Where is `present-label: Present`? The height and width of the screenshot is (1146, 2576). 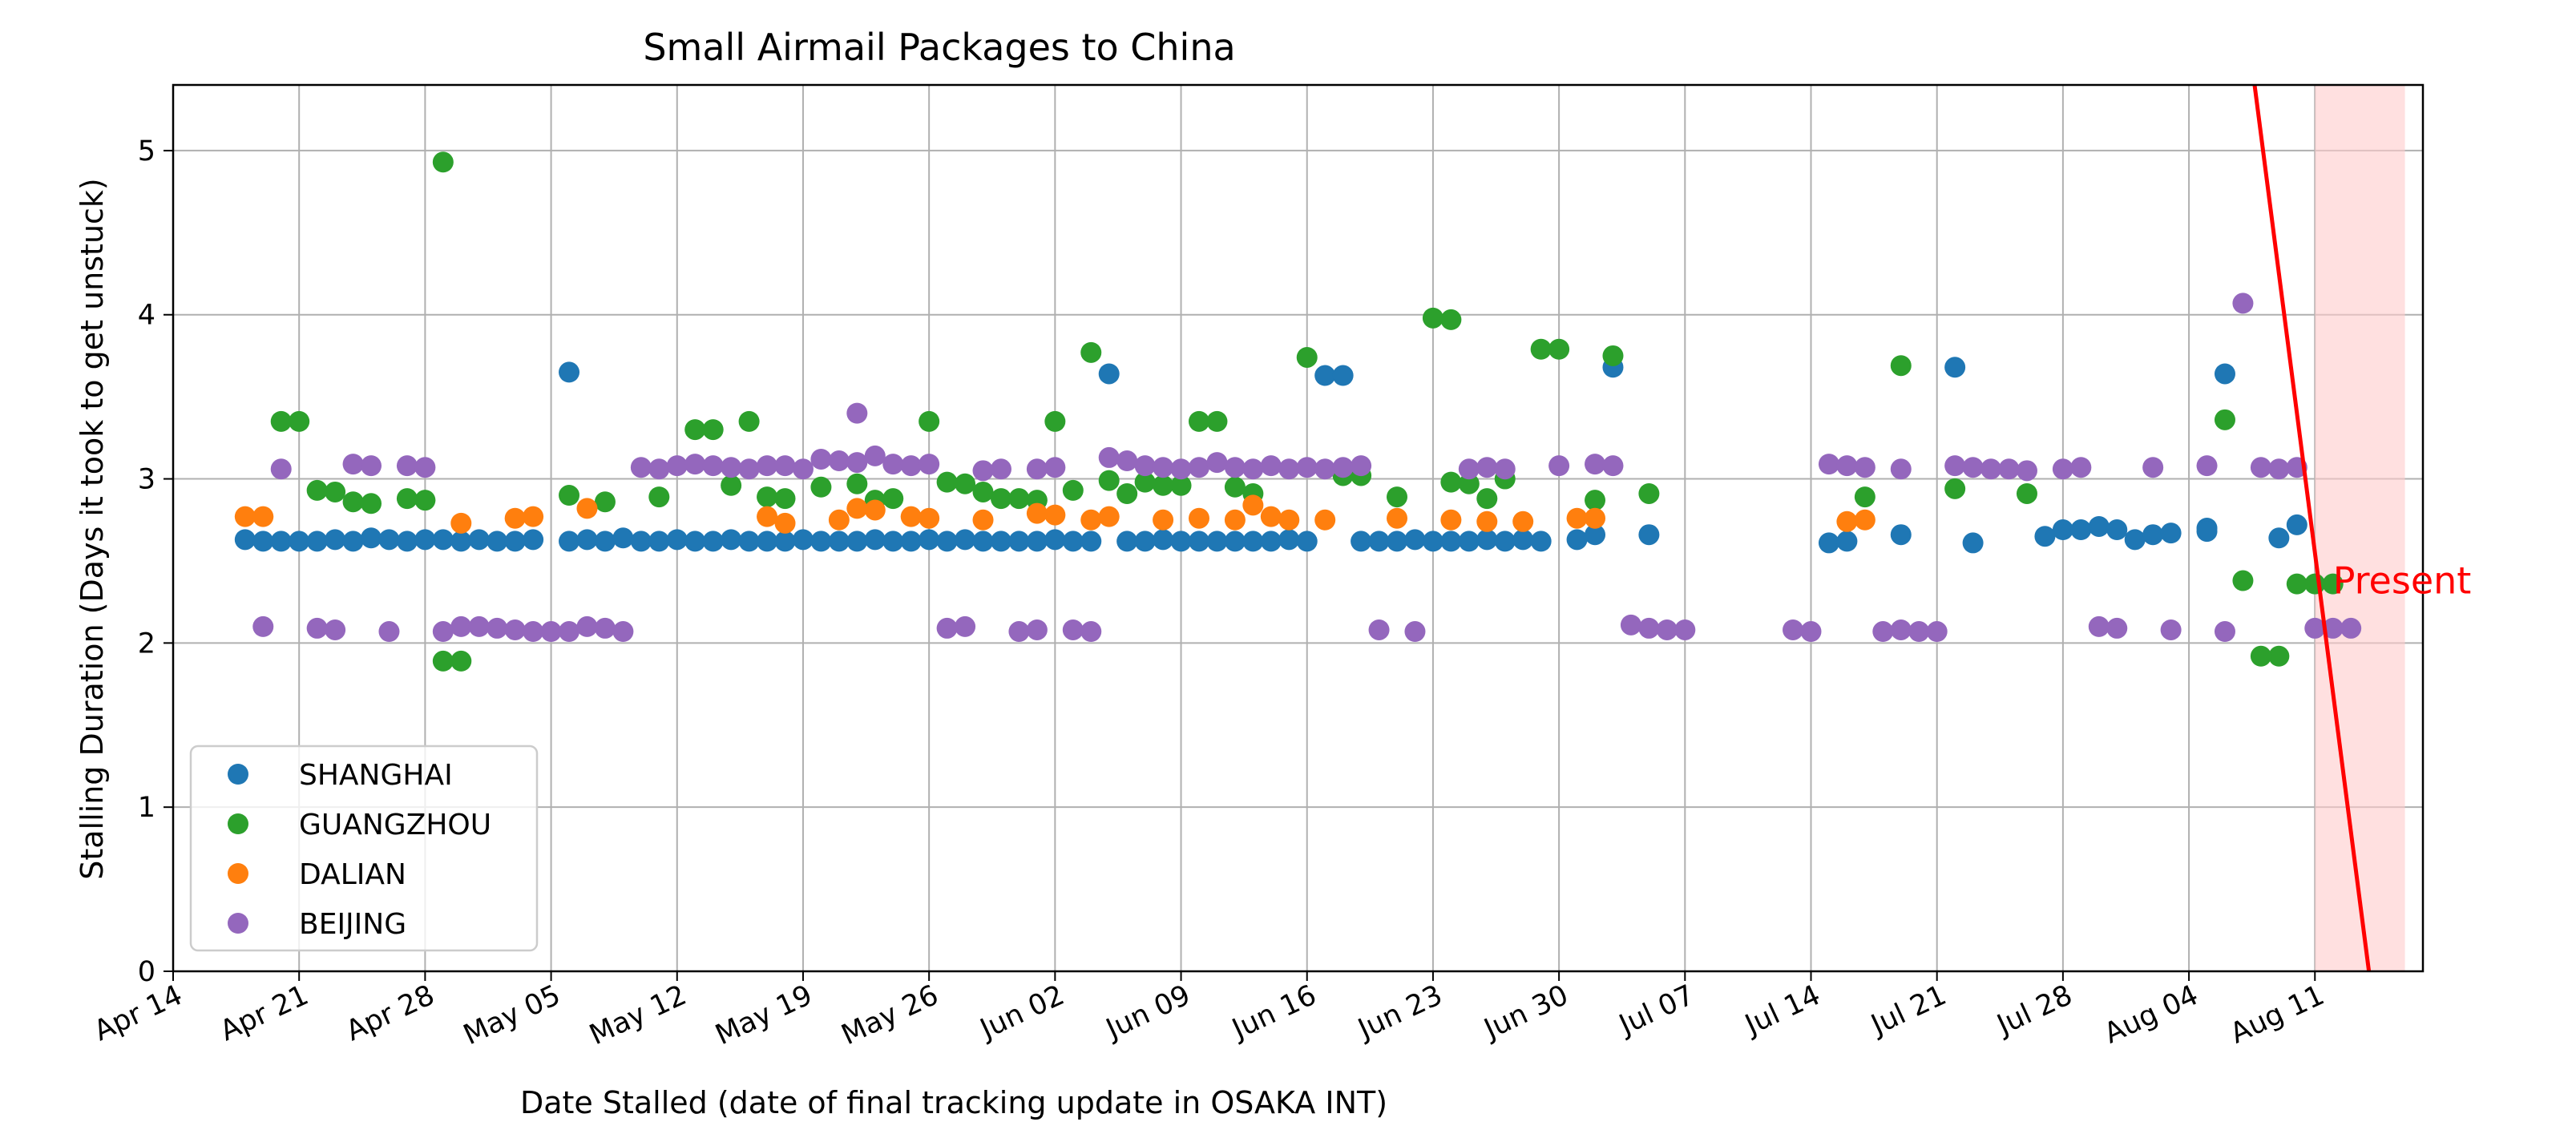 present-label: Present is located at coordinates (2403, 581).